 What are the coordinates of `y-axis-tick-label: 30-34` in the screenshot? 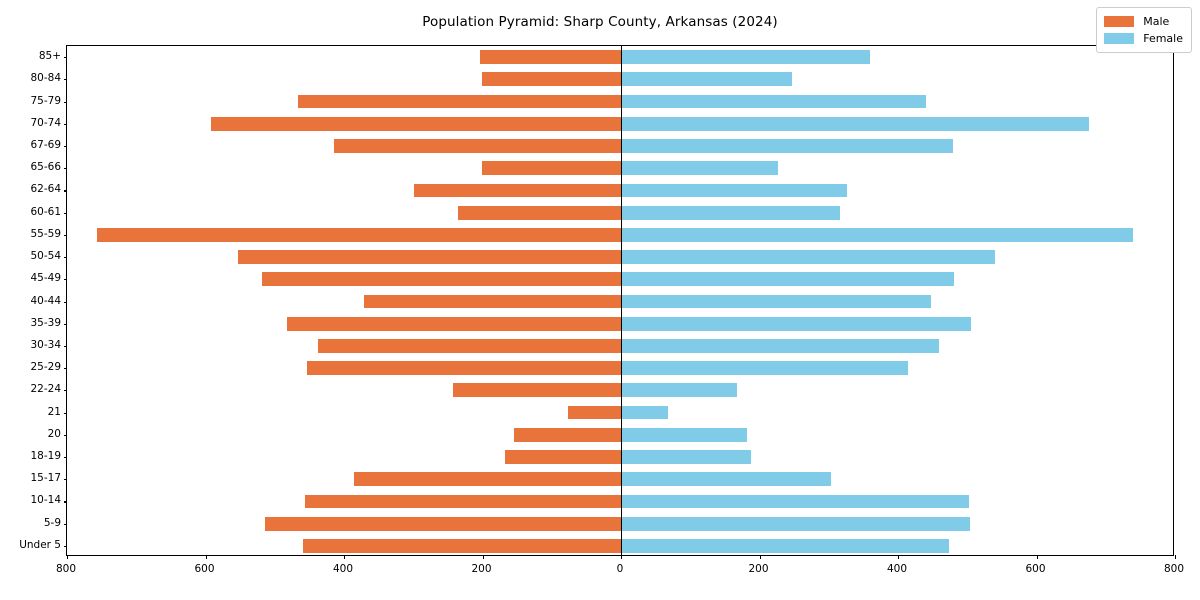 It's located at (45, 344).